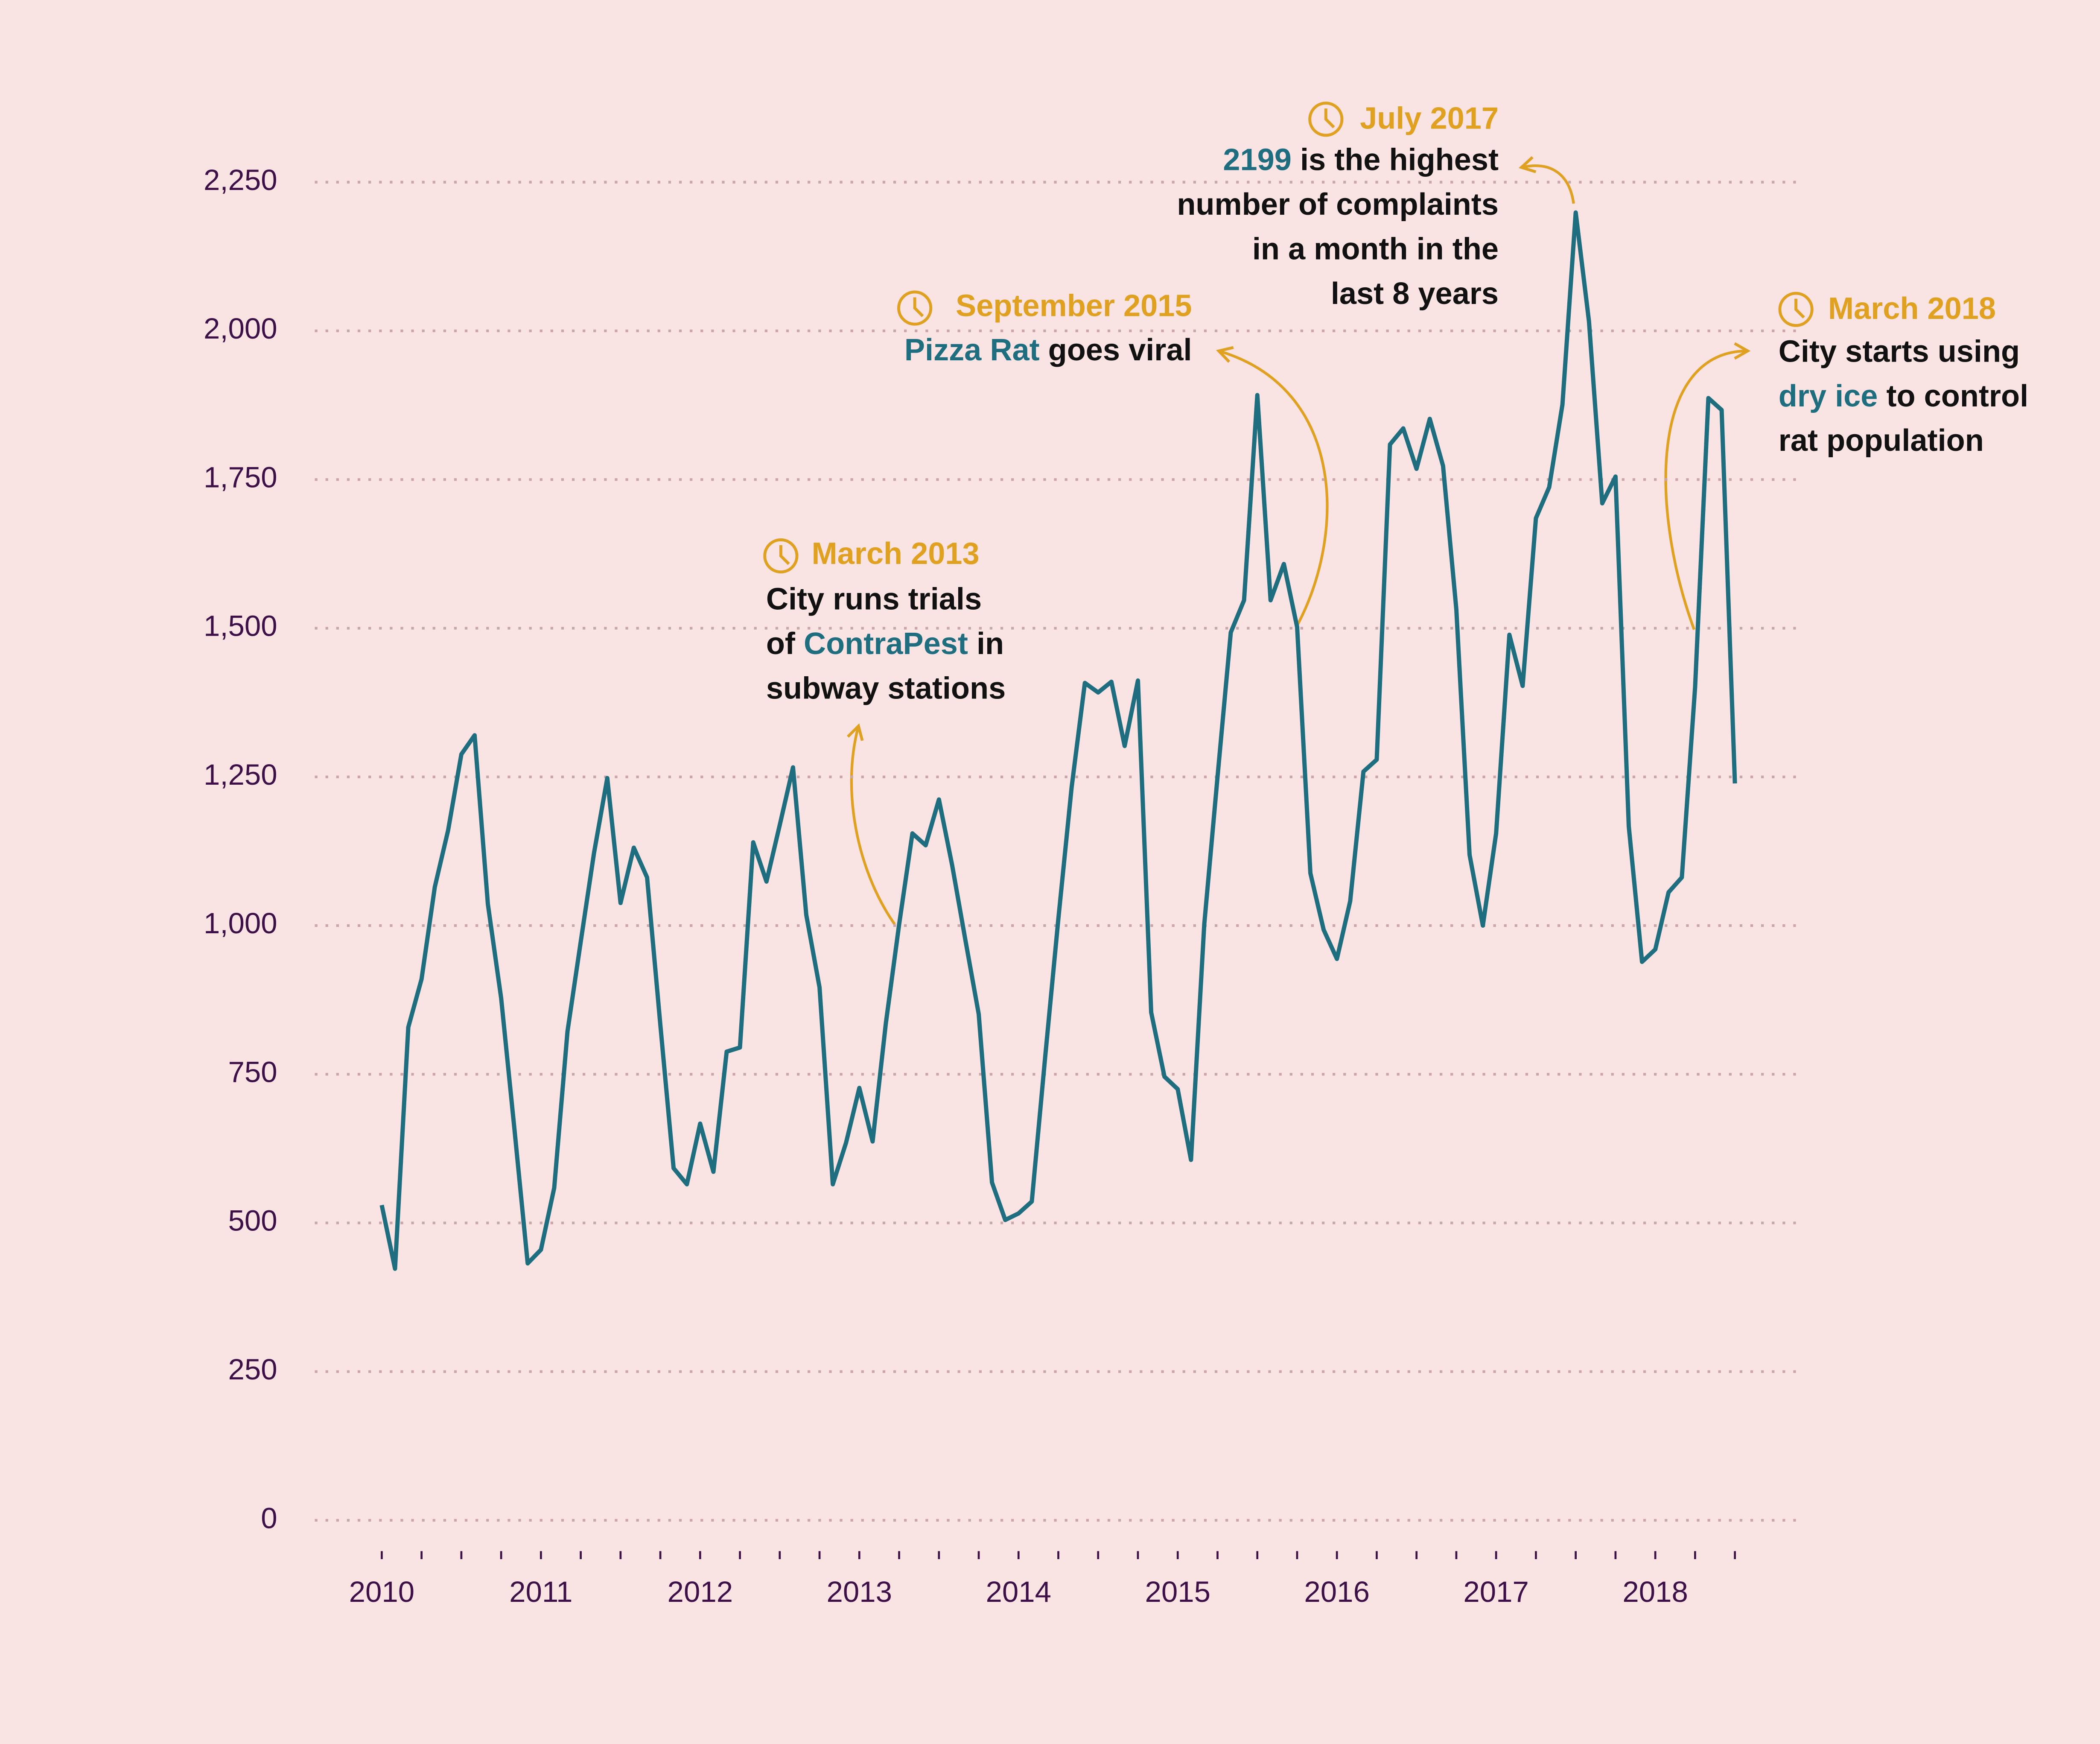 The width and height of the screenshot is (2100, 1744). Describe the element at coordinates (1953, 396) in the screenshot. I see `annotation-text: to control` at that location.